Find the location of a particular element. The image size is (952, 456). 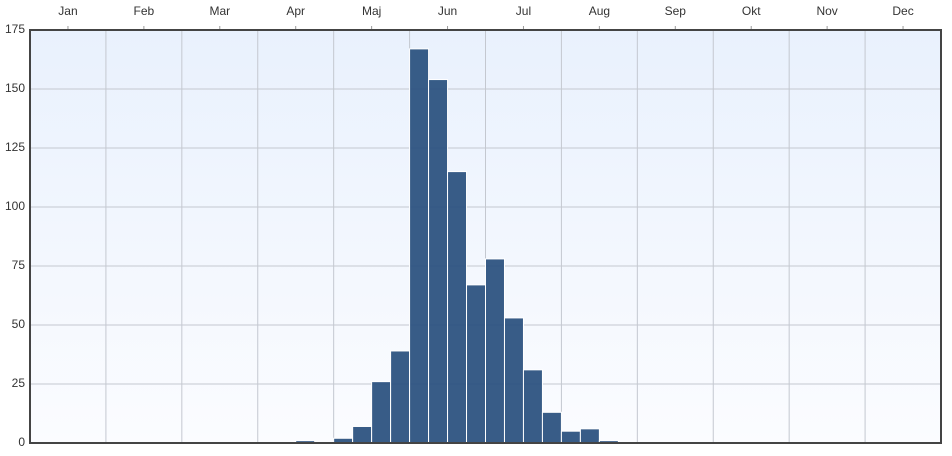

x-tick-label: Aug is located at coordinates (599, 11).